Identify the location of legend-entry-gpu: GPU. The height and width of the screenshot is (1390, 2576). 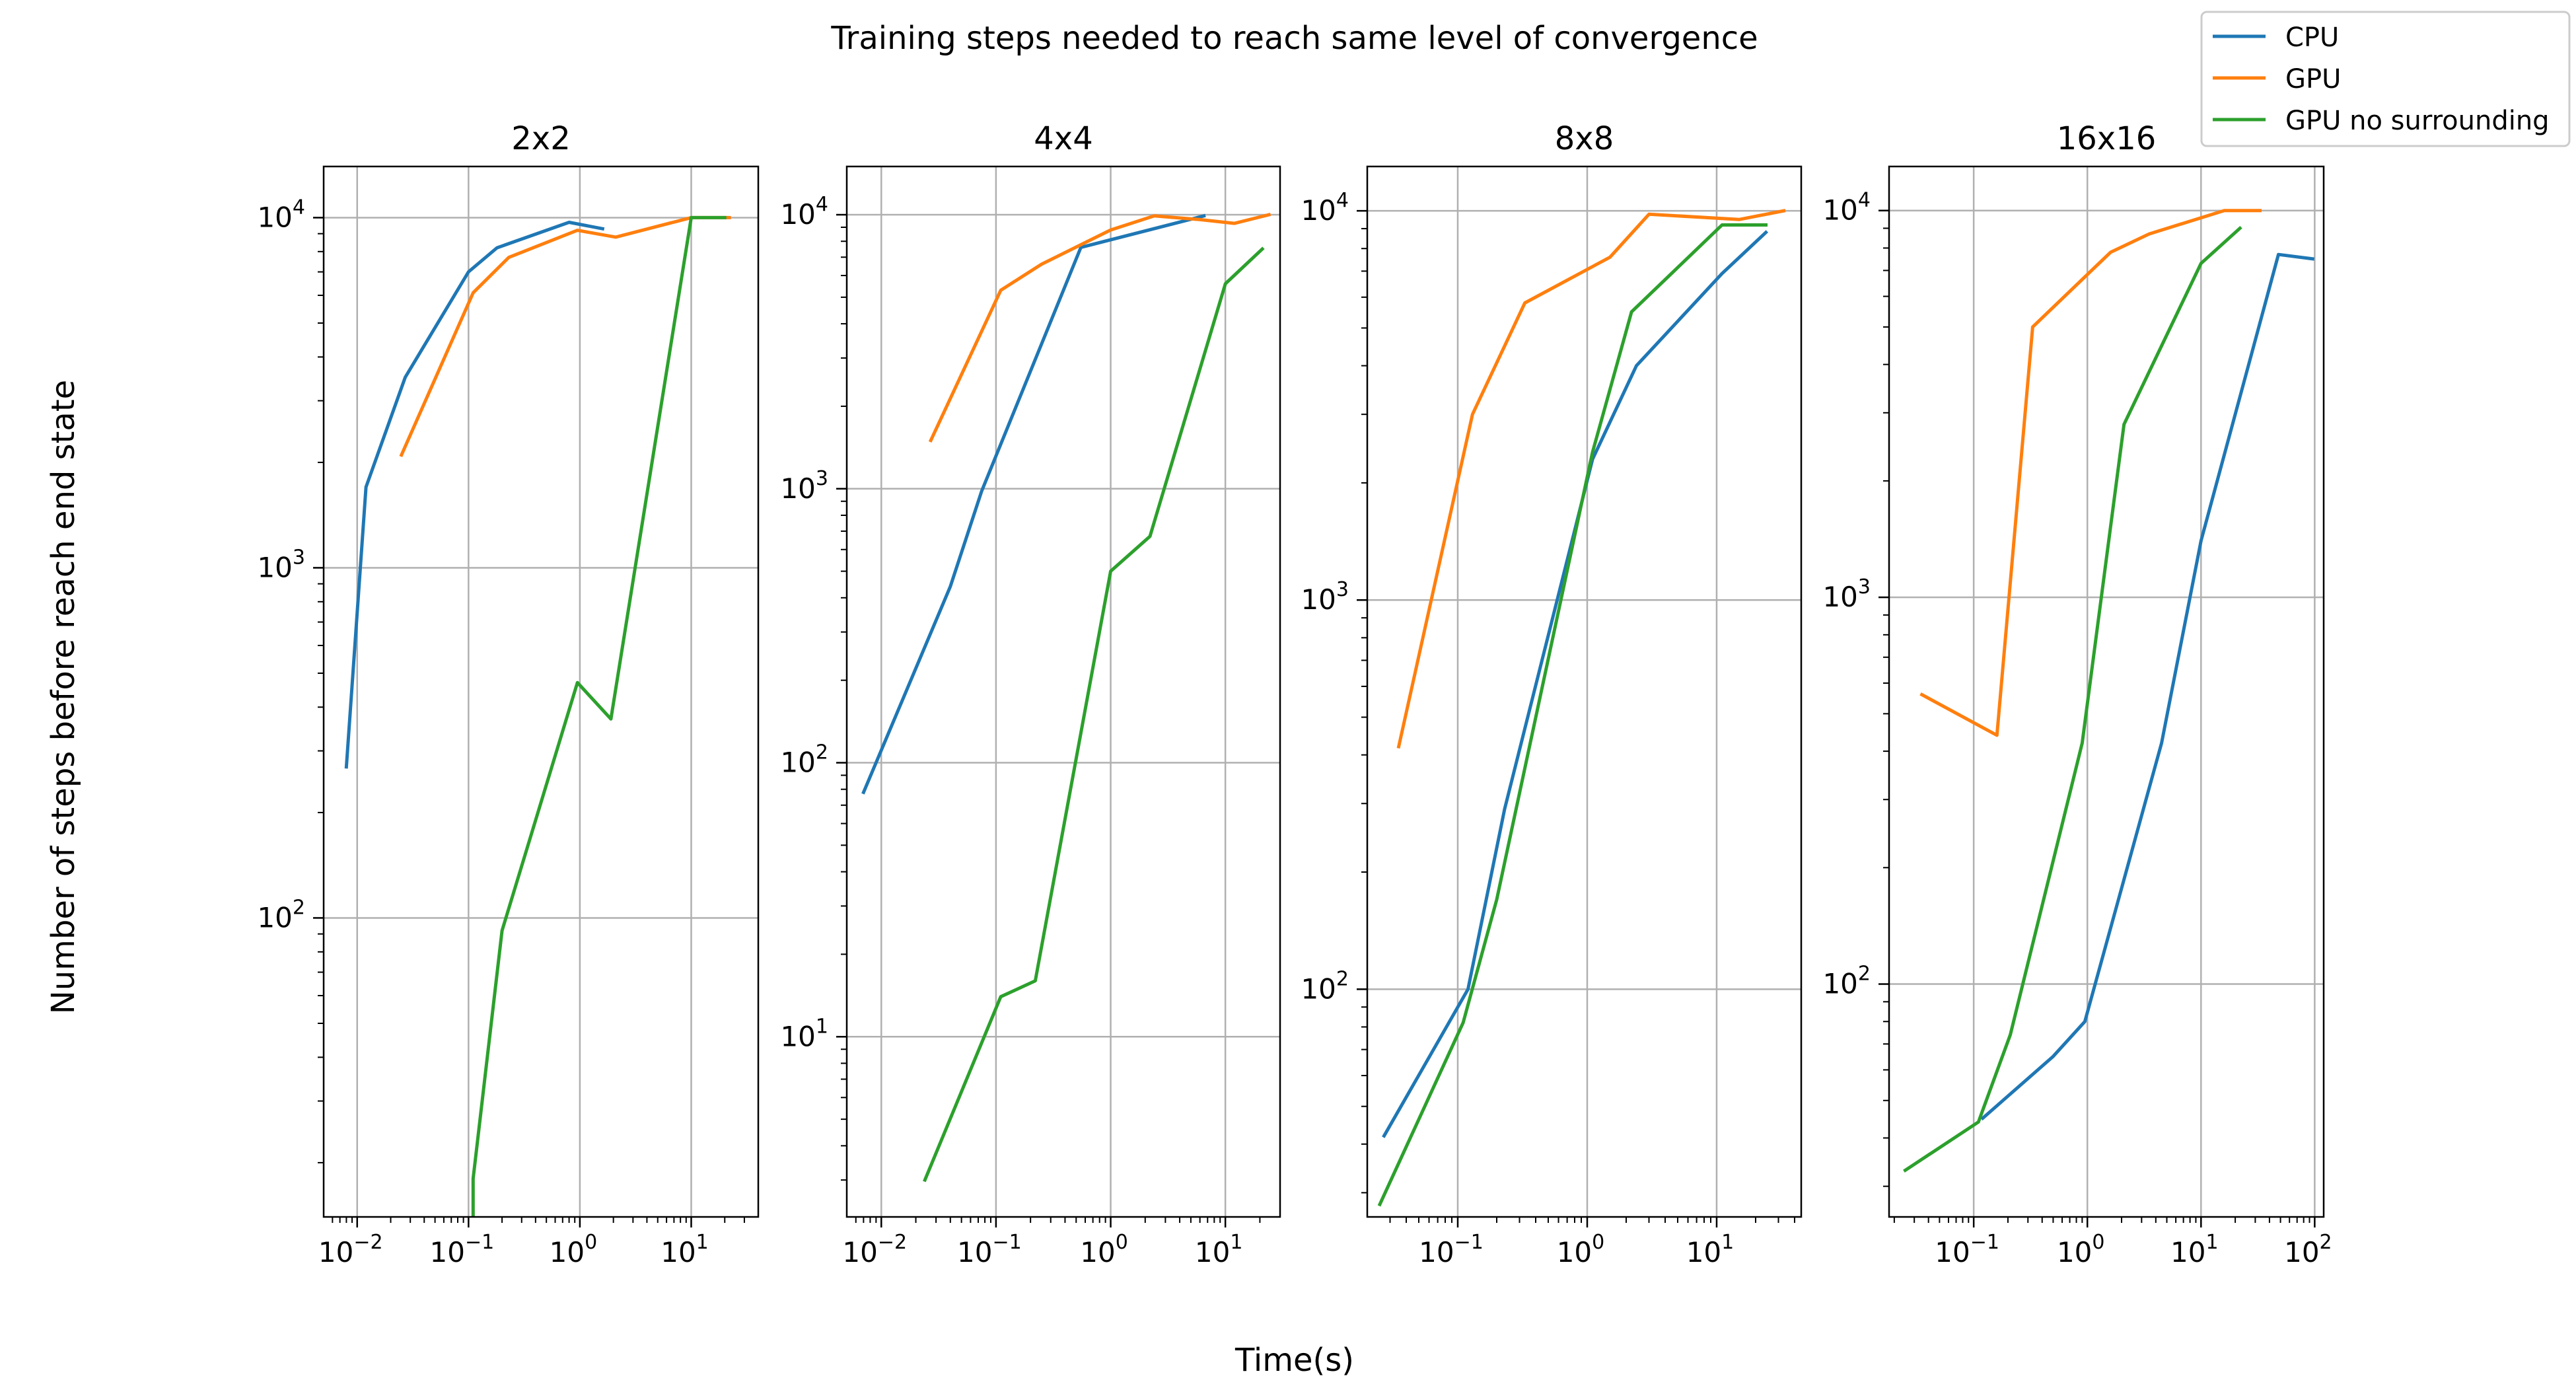
(2277, 79).